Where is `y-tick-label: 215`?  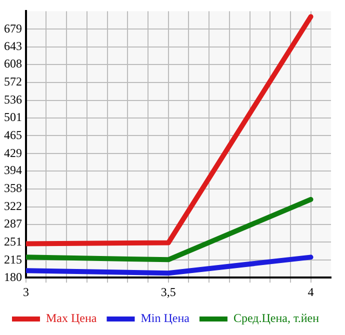 y-tick-label: 215 is located at coordinates (13, 259).